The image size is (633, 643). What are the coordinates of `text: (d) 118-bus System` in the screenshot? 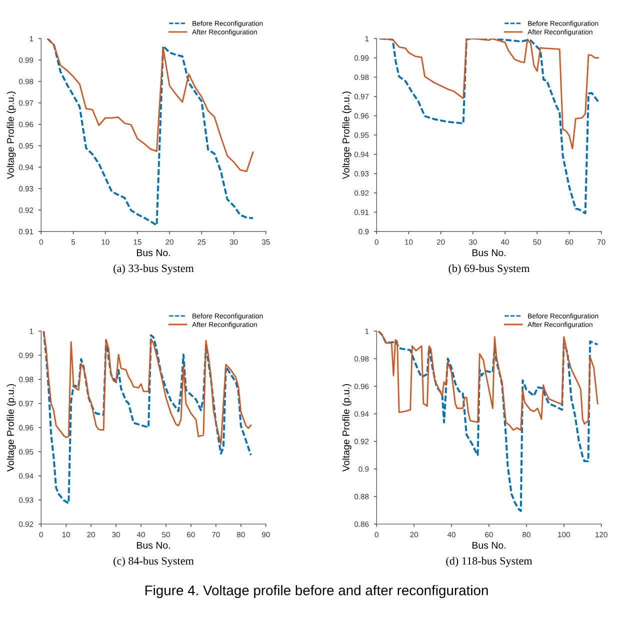 It's located at (489, 561).